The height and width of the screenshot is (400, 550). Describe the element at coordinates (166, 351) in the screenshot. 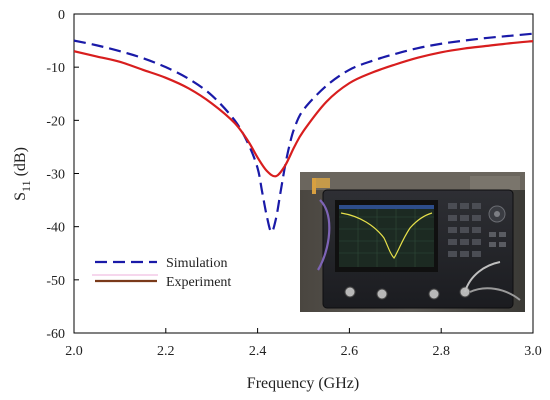

I see `x-tick-label: 2.2` at that location.